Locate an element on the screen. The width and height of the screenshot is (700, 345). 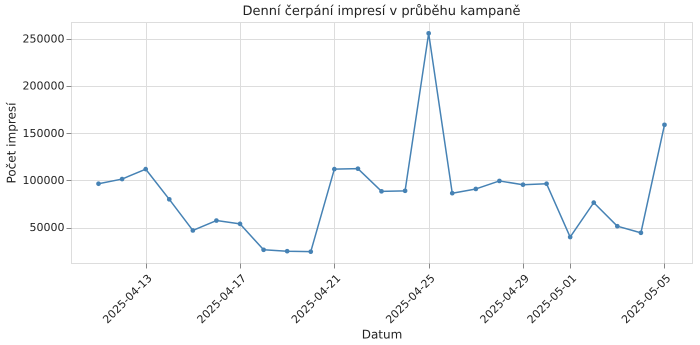
chart-title: Denní čerpání impresí v průběhu kampaně is located at coordinates (381, 11).